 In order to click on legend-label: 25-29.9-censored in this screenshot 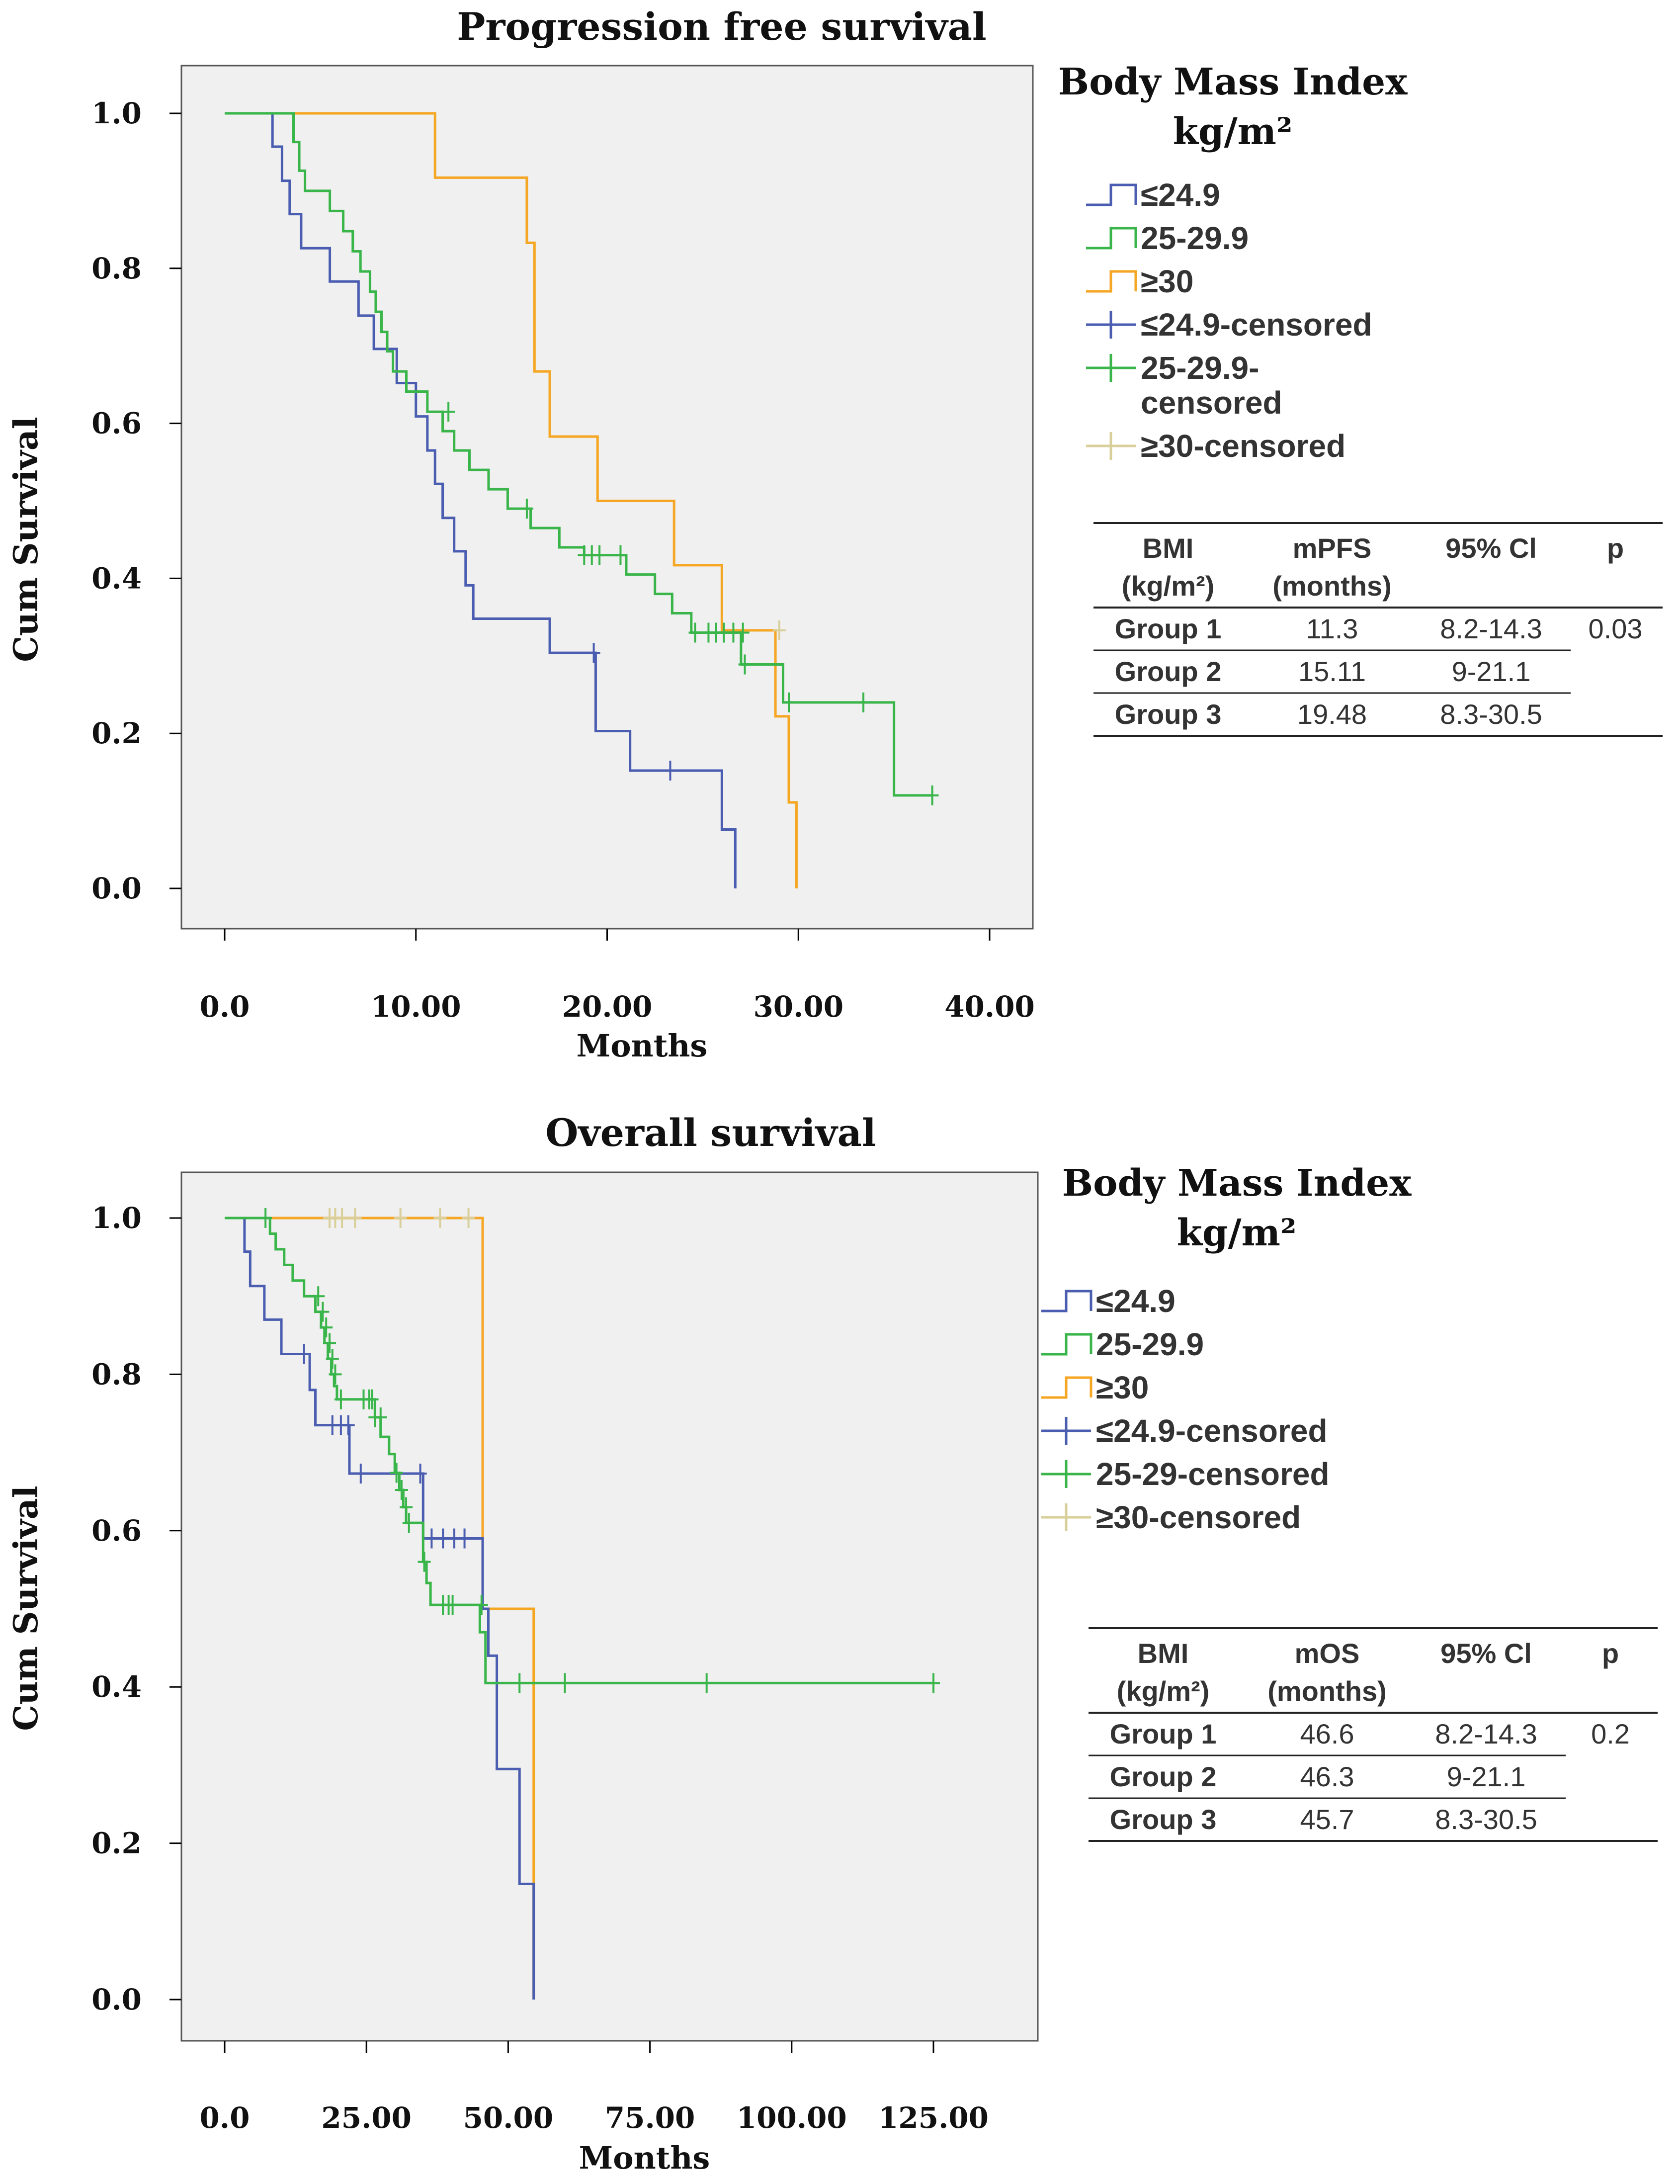, I will do `click(1211, 385)`.